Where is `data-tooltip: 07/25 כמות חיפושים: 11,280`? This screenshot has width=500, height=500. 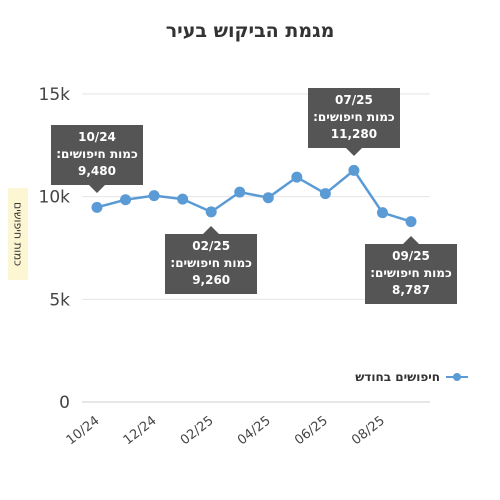
data-tooltip: 07/25 כמות חיפושים: 11,280 is located at coordinates (353, 122).